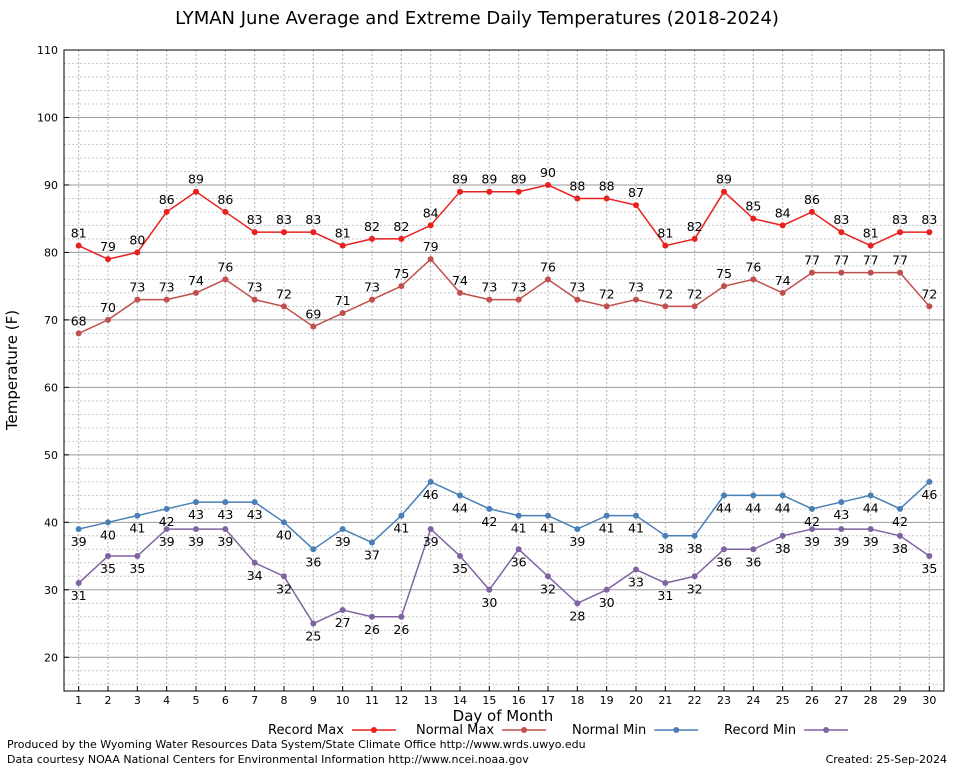  I want to click on y-tick-label: 40, so click(51, 522).